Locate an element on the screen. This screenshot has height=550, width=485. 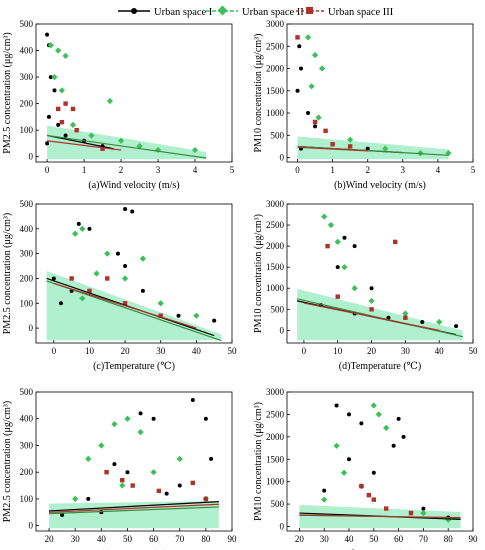
y-axis-label: PM10 concentration (μg/cm³) is located at coordinates (258, 461).